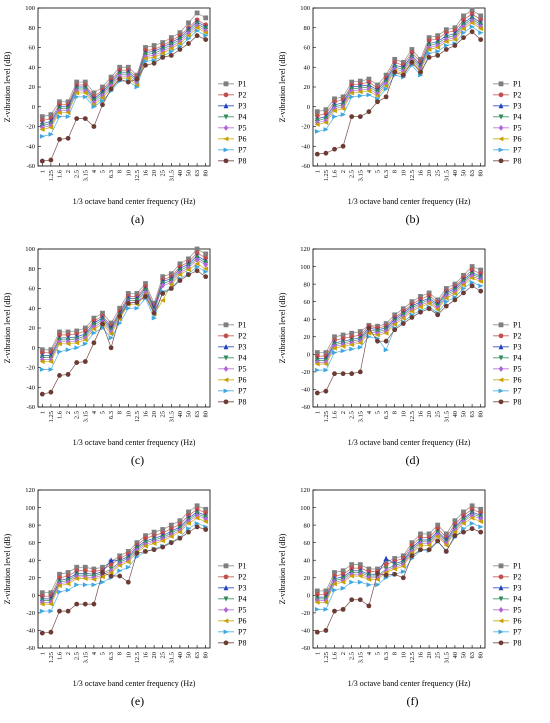  Describe the element at coordinates (517, 632) in the screenshot. I see `legend-entry: P7` at that location.